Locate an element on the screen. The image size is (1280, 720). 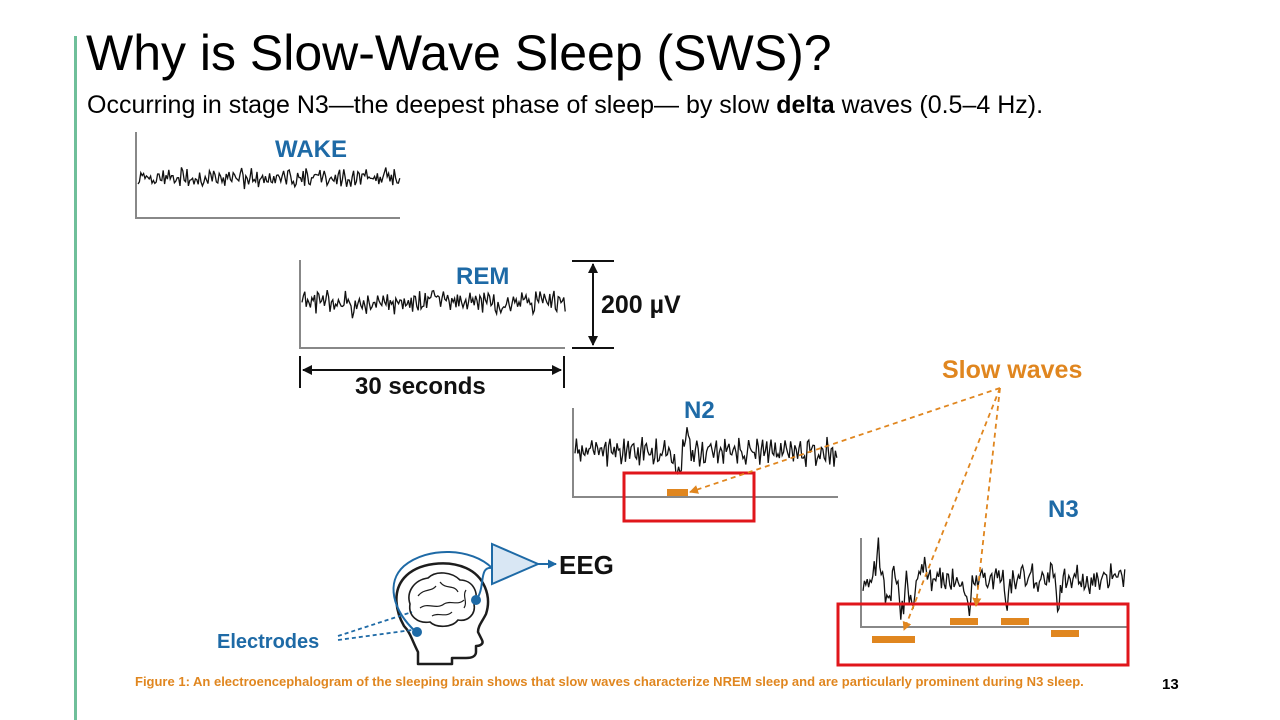
page-number: 13 is located at coordinates (1170, 684).